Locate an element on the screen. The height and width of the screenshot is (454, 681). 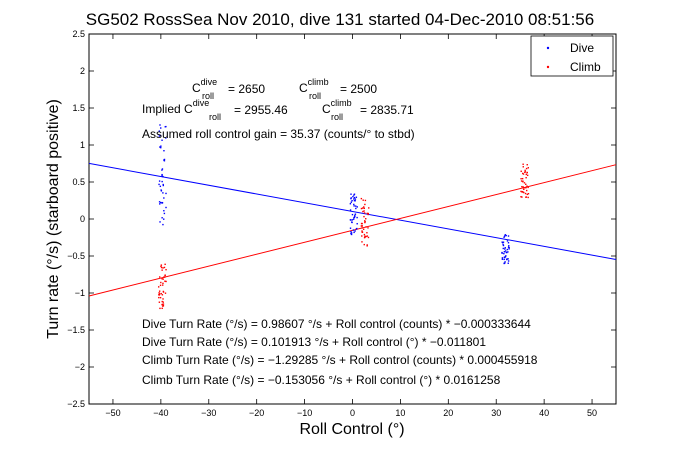
legend-climb-label: Climb is located at coordinates (585, 67).